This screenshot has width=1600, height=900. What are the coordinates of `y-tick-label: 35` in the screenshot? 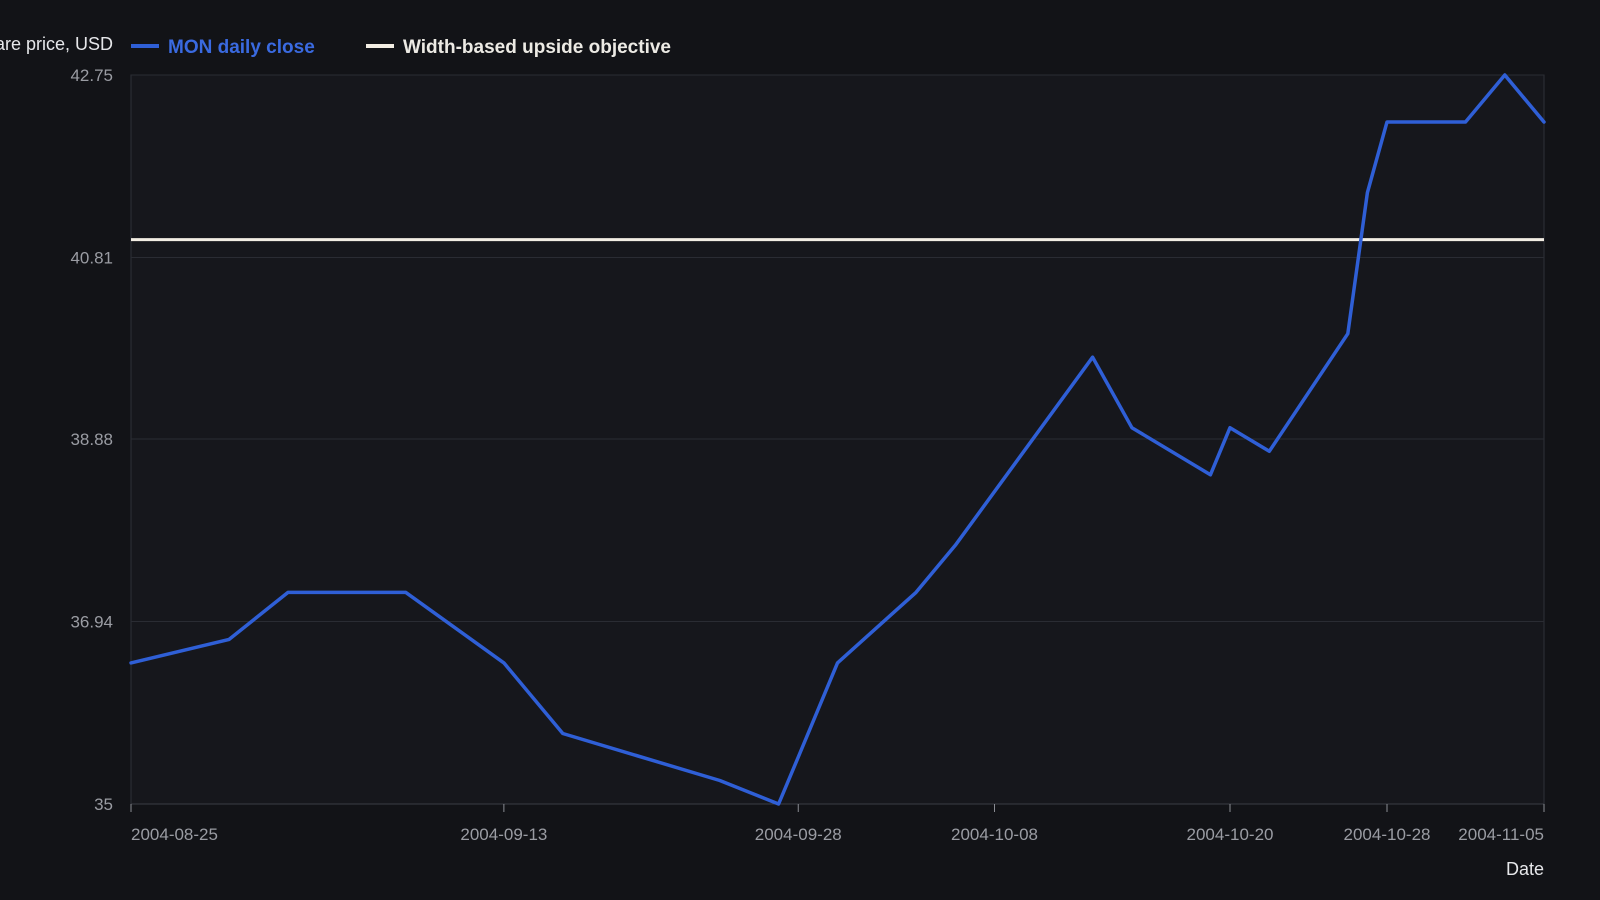 It's located at (103, 804).